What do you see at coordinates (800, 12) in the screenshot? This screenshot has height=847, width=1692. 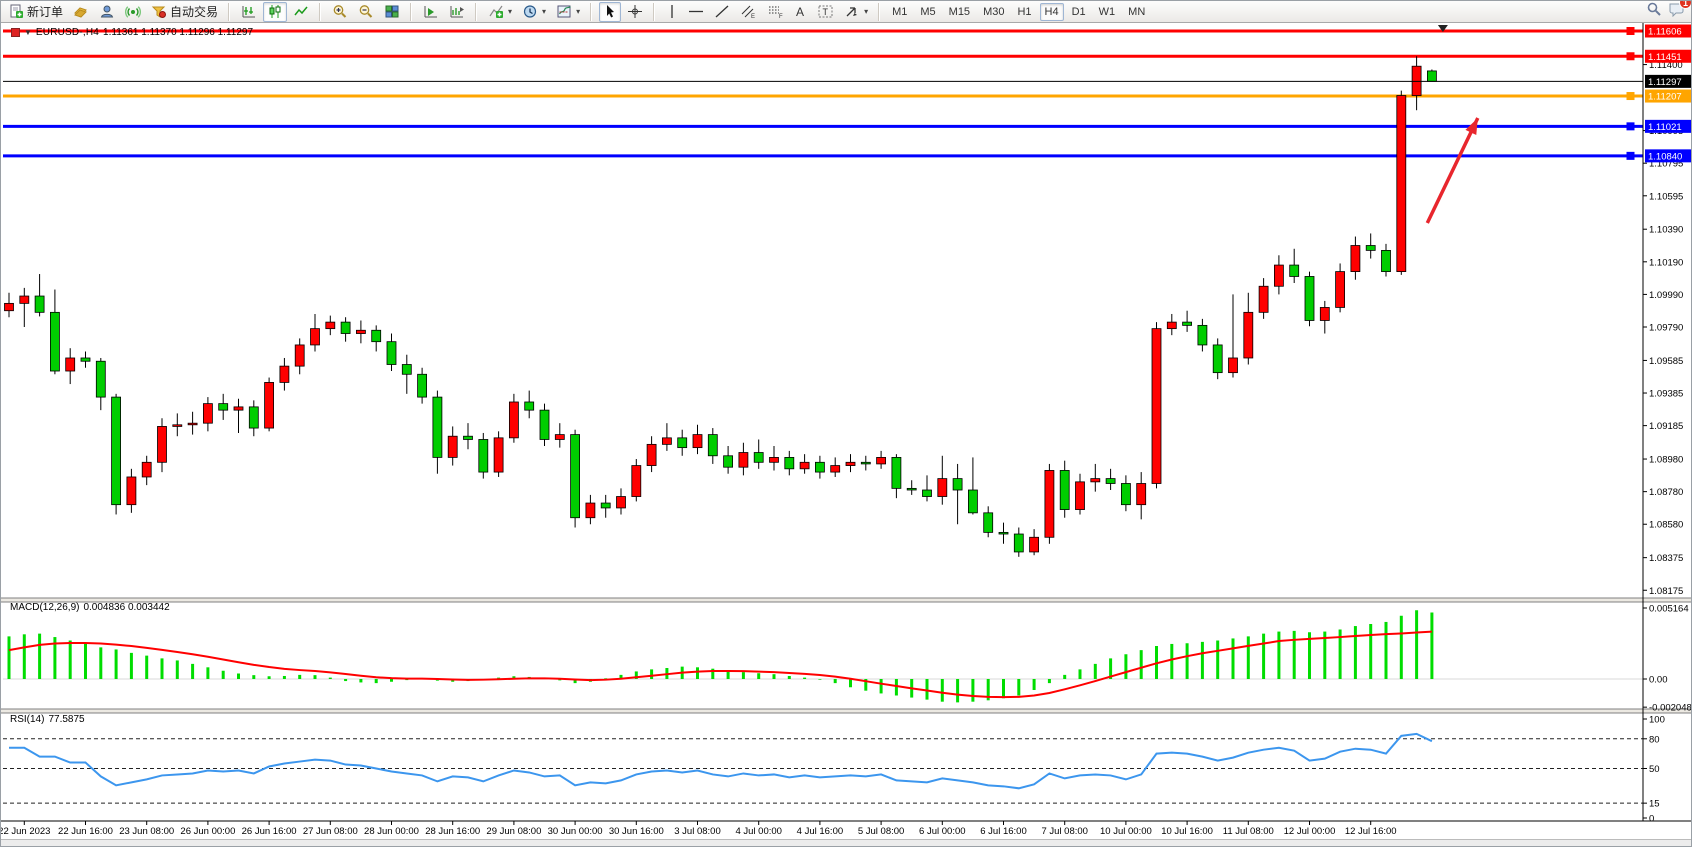 I see `text-button: A` at bounding box center [800, 12].